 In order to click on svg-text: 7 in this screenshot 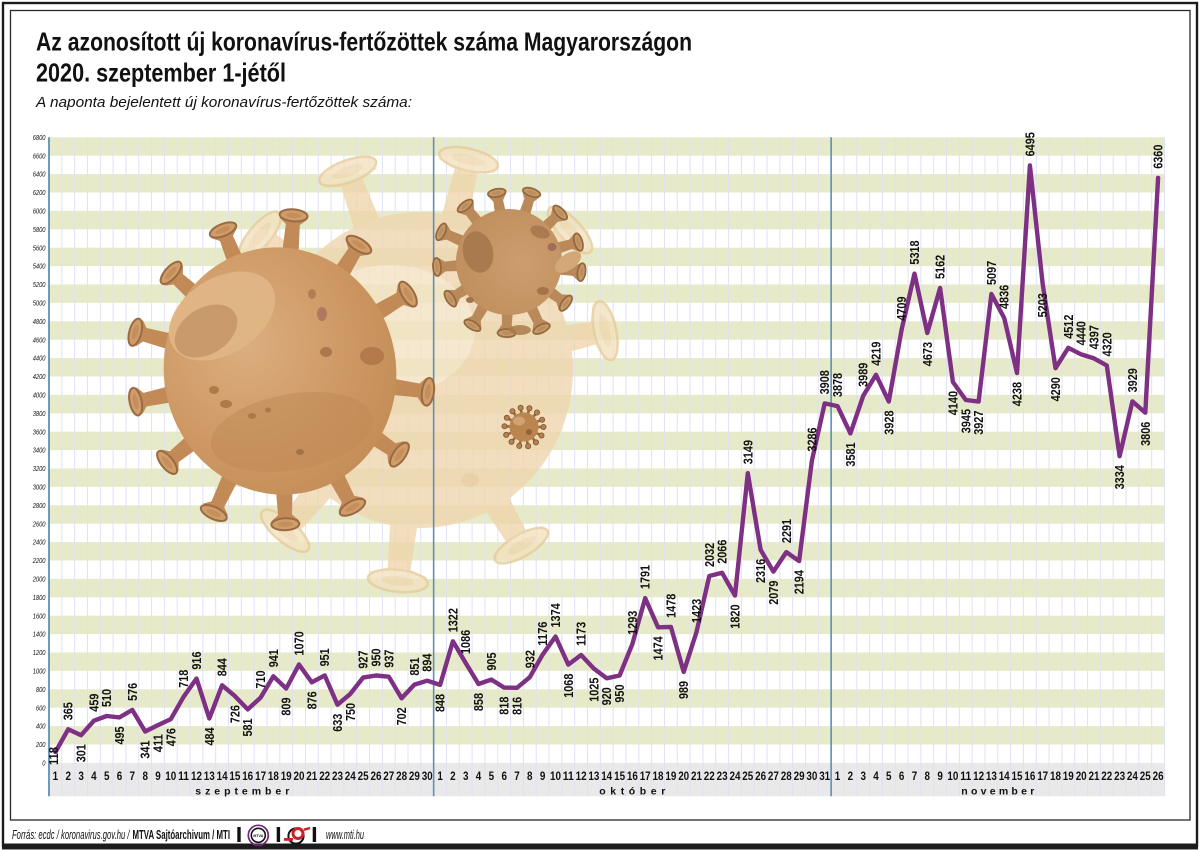, I will do `click(133, 776)`.